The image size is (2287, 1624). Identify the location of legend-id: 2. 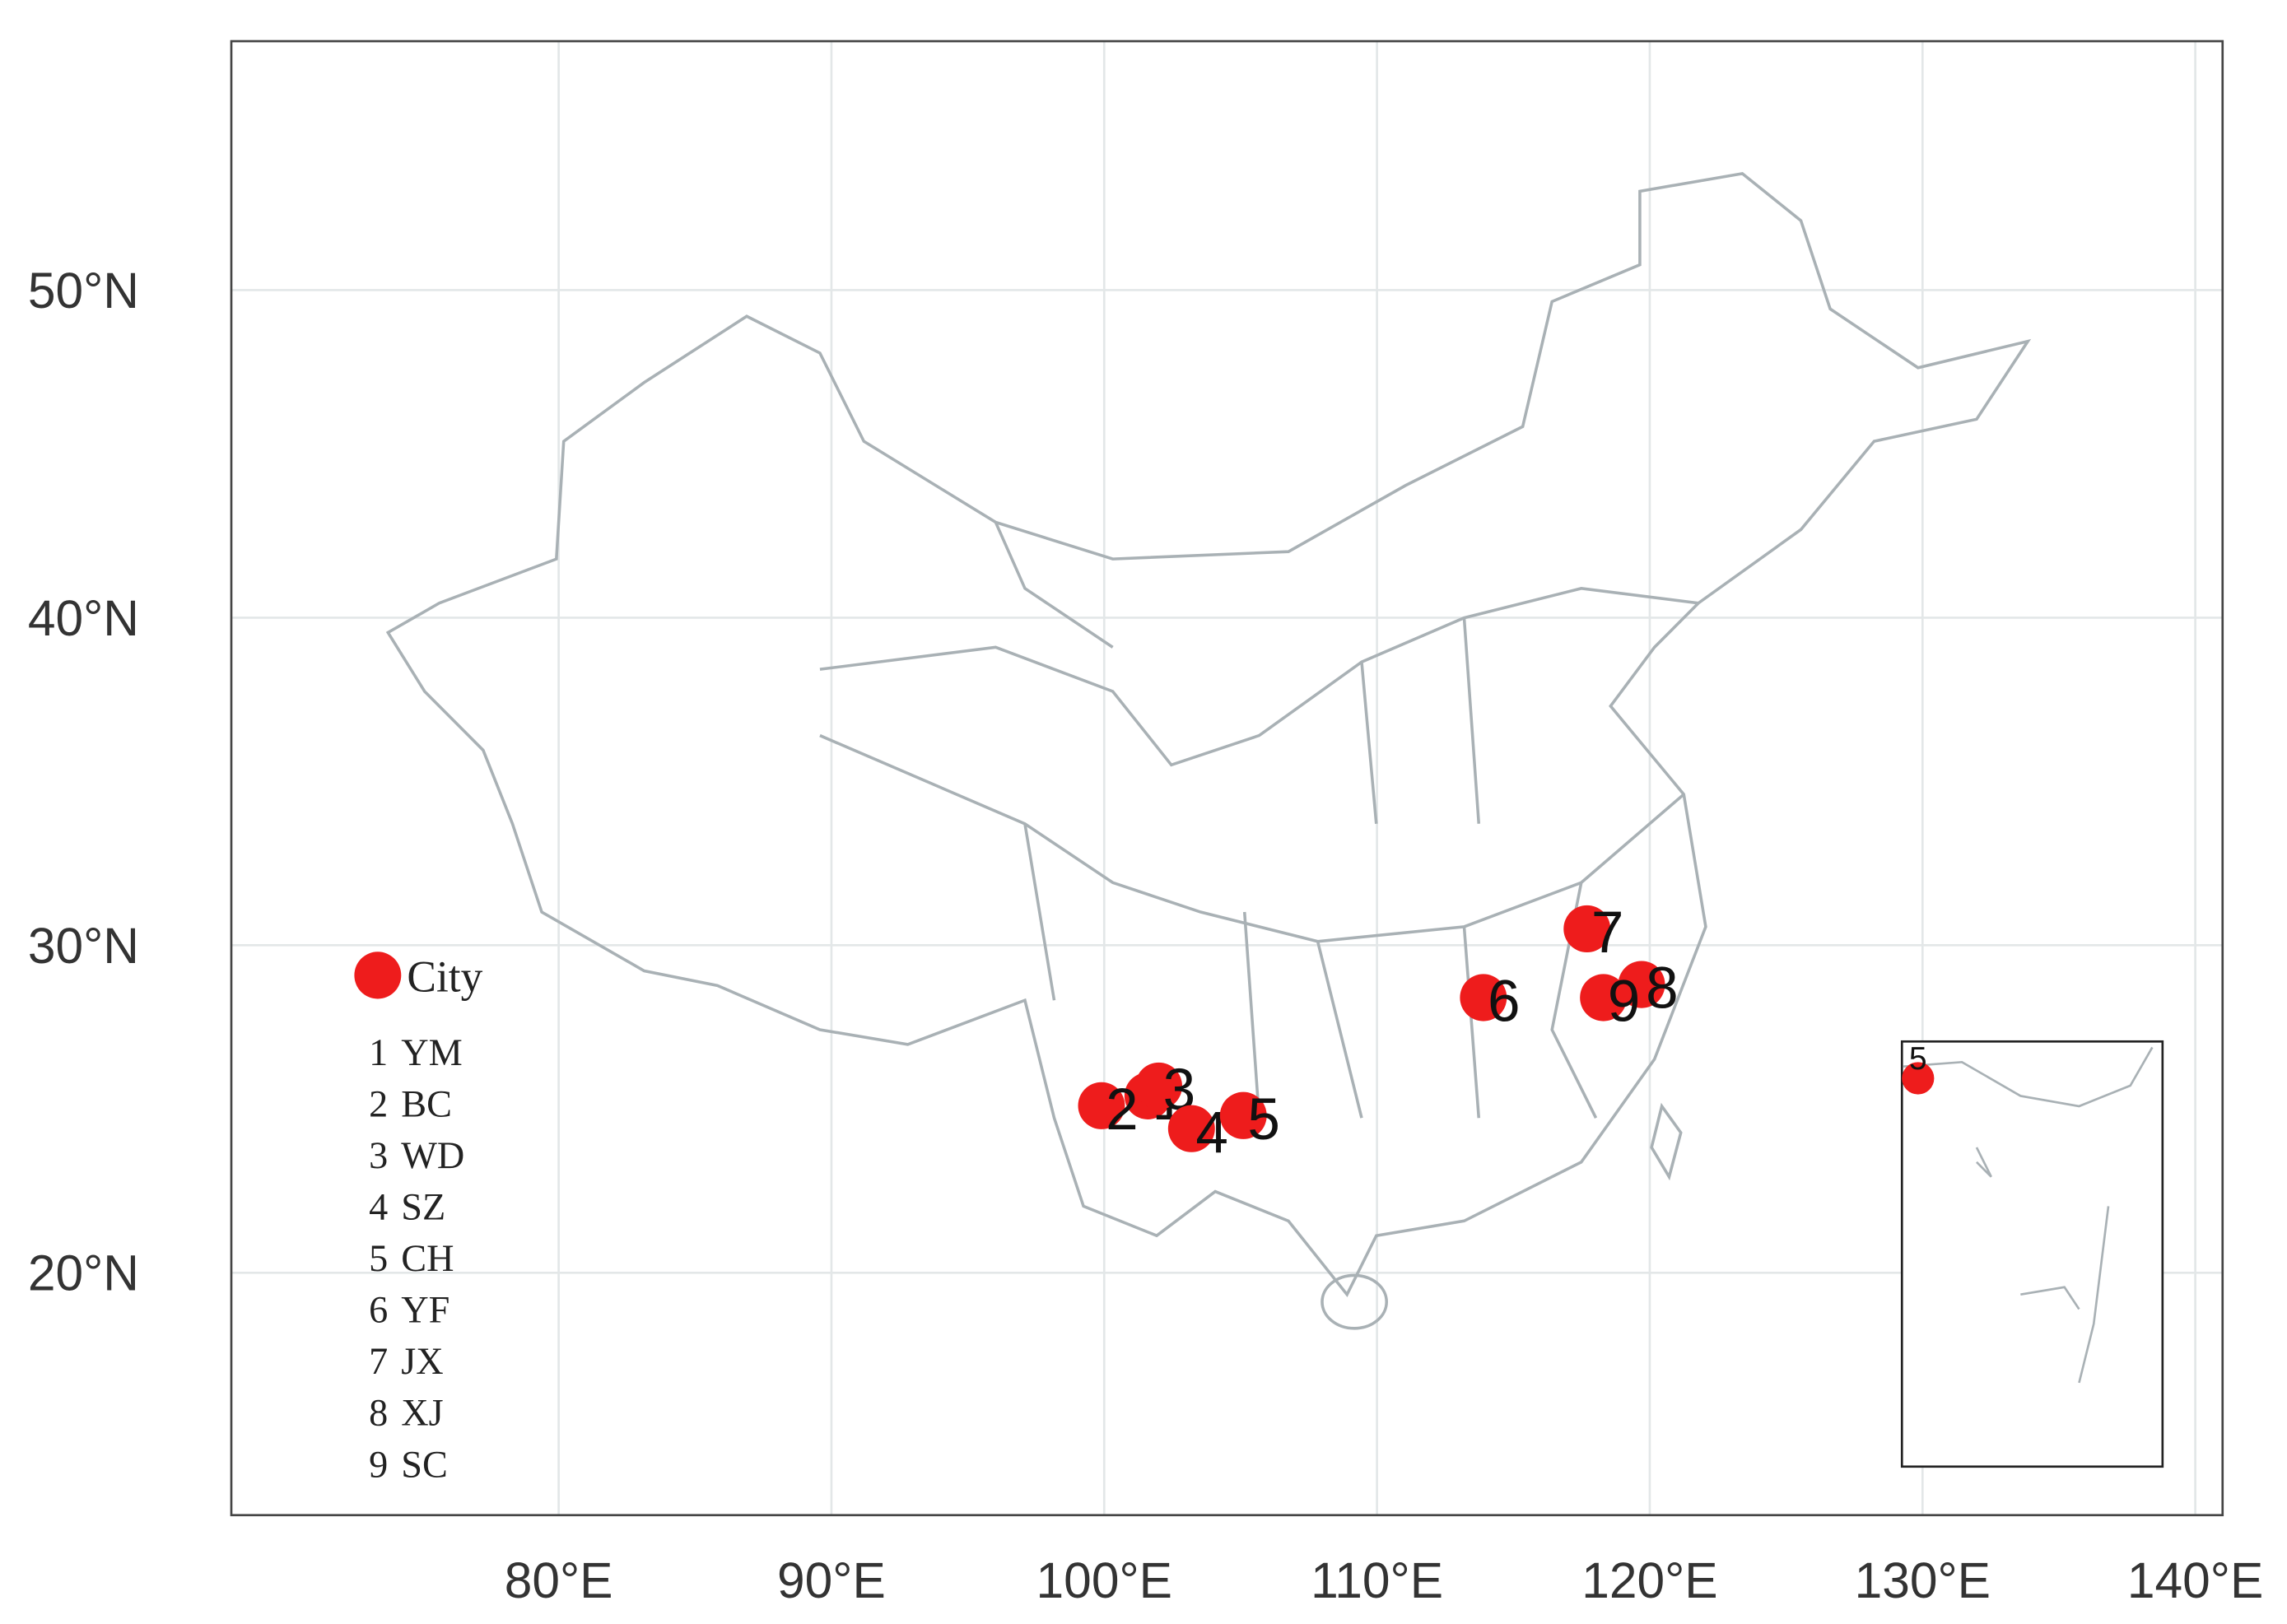
(379, 1104).